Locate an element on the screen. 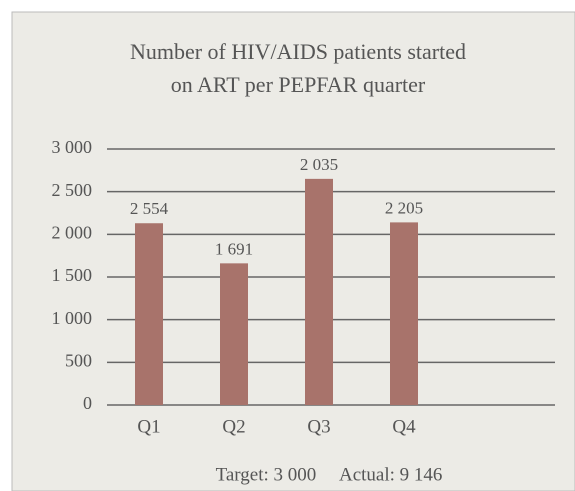  y-tick-label: 500 is located at coordinates (78, 360).